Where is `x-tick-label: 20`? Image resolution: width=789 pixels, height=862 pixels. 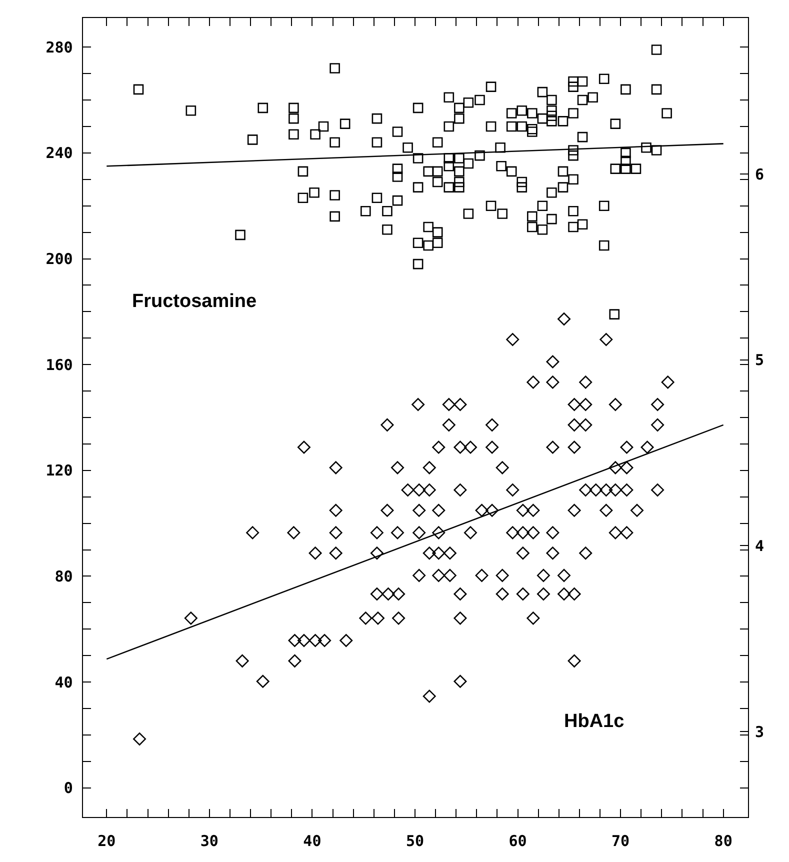 x-tick-label: 20 is located at coordinates (107, 841).